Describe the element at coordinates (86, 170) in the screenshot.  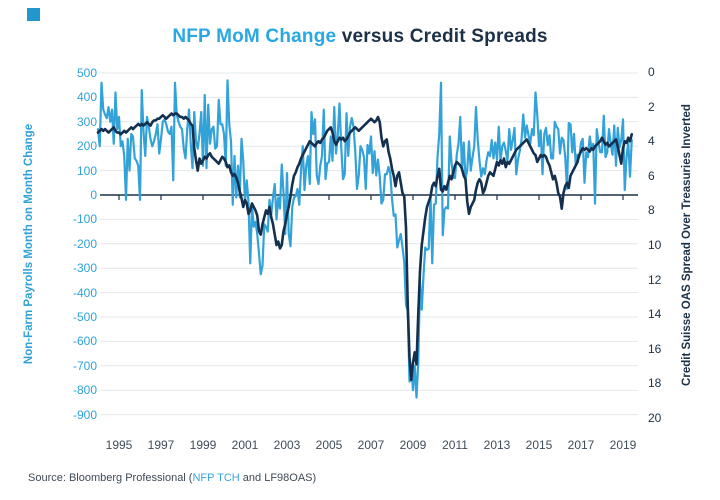
I see `left-axis-tick-label: 100` at that location.